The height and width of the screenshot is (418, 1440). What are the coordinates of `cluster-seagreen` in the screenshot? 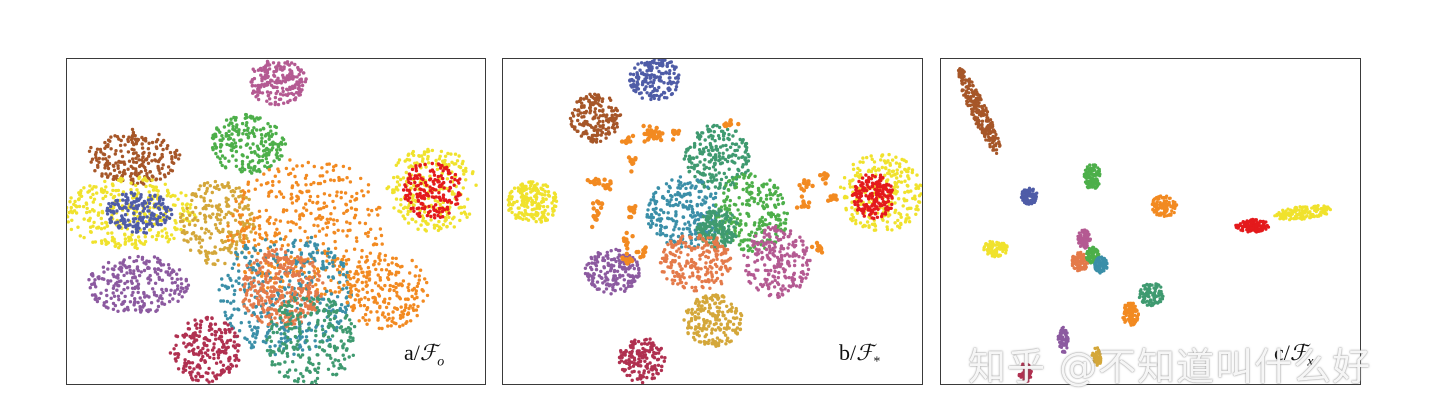 It's located at (716, 157).